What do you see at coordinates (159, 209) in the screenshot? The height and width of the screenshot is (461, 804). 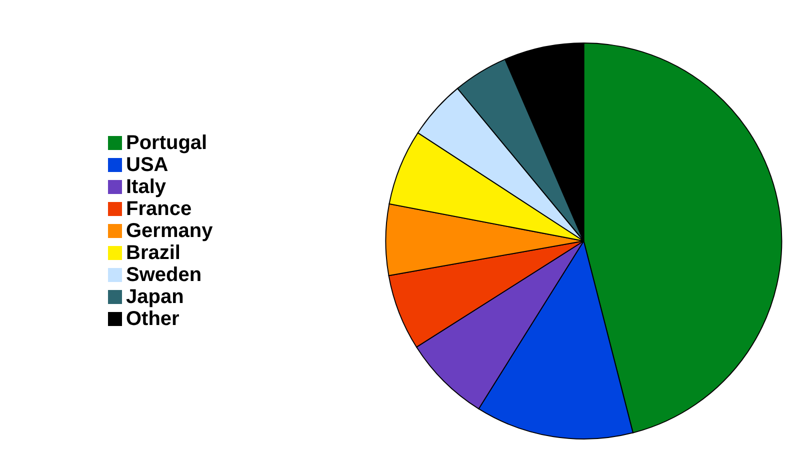 I see `legend-label: France` at bounding box center [159, 209].